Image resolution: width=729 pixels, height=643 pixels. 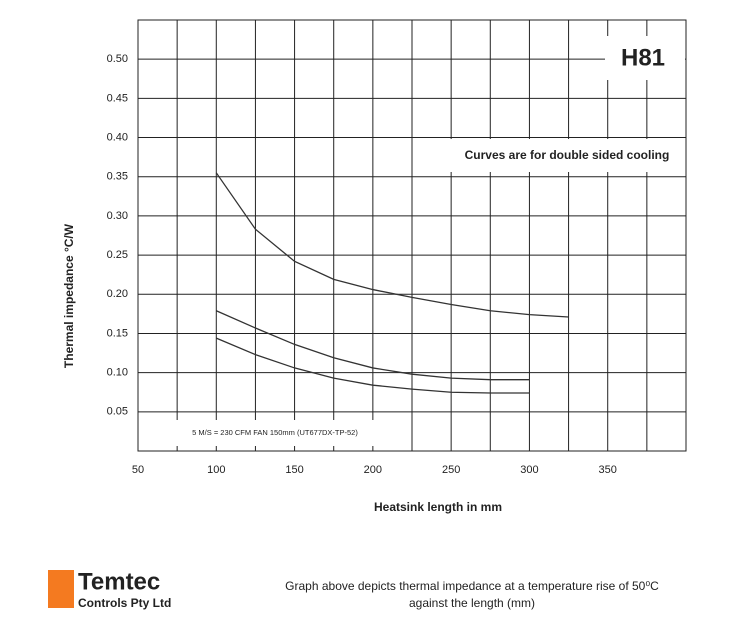 I want to click on note-box, so click(x=567, y=155).